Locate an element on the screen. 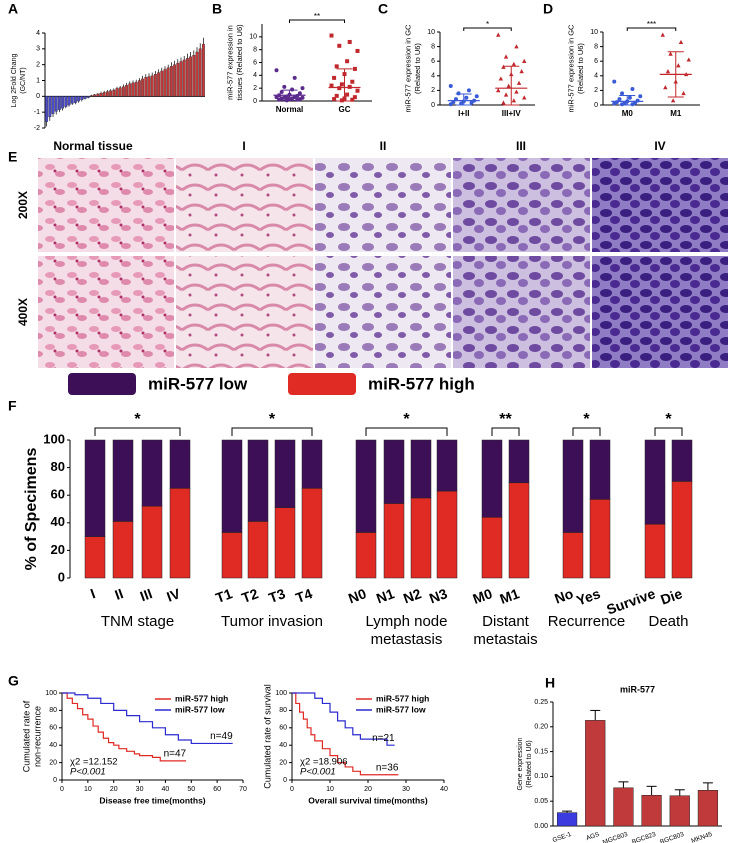 The height and width of the screenshot is (843, 734). survival-curve is located at coordinates (343, 719).